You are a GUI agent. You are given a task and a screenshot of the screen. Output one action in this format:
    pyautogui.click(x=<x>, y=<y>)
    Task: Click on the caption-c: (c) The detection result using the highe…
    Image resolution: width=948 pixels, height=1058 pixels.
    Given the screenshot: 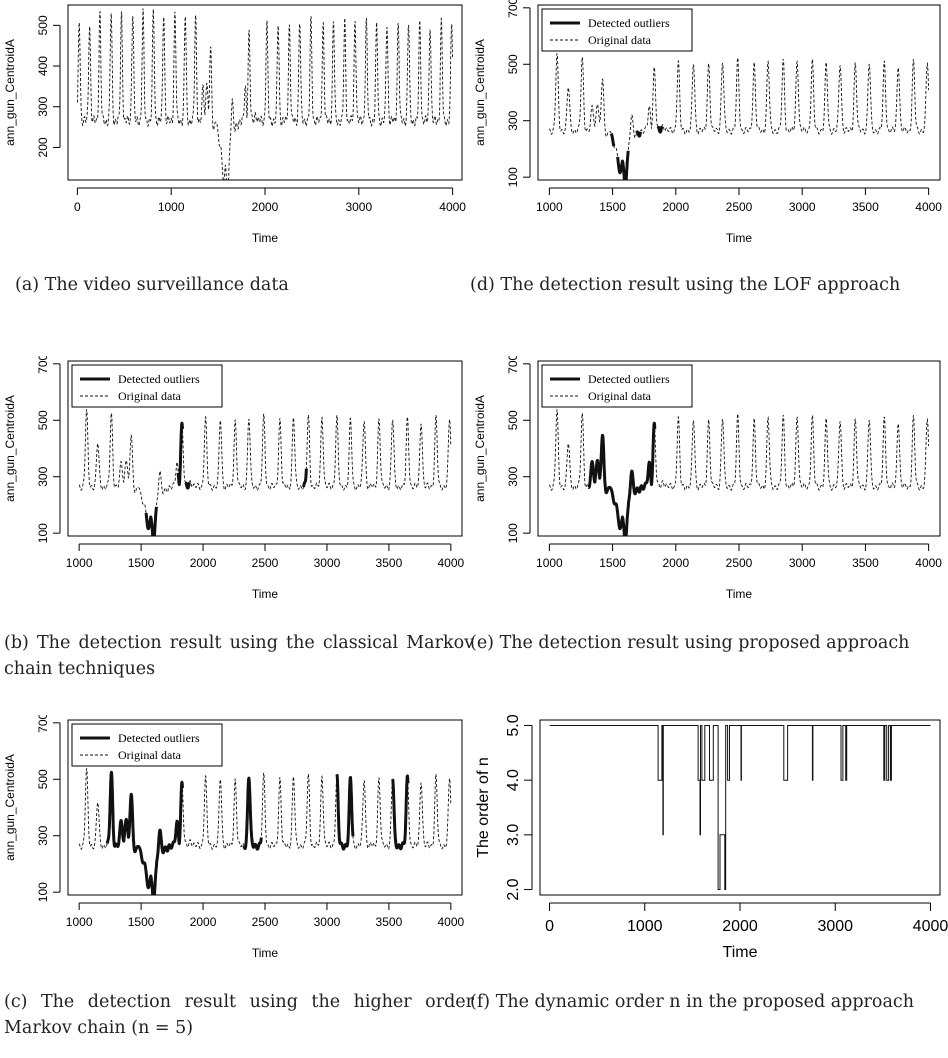 What is the action you would take?
    pyautogui.click(x=239, y=1015)
    